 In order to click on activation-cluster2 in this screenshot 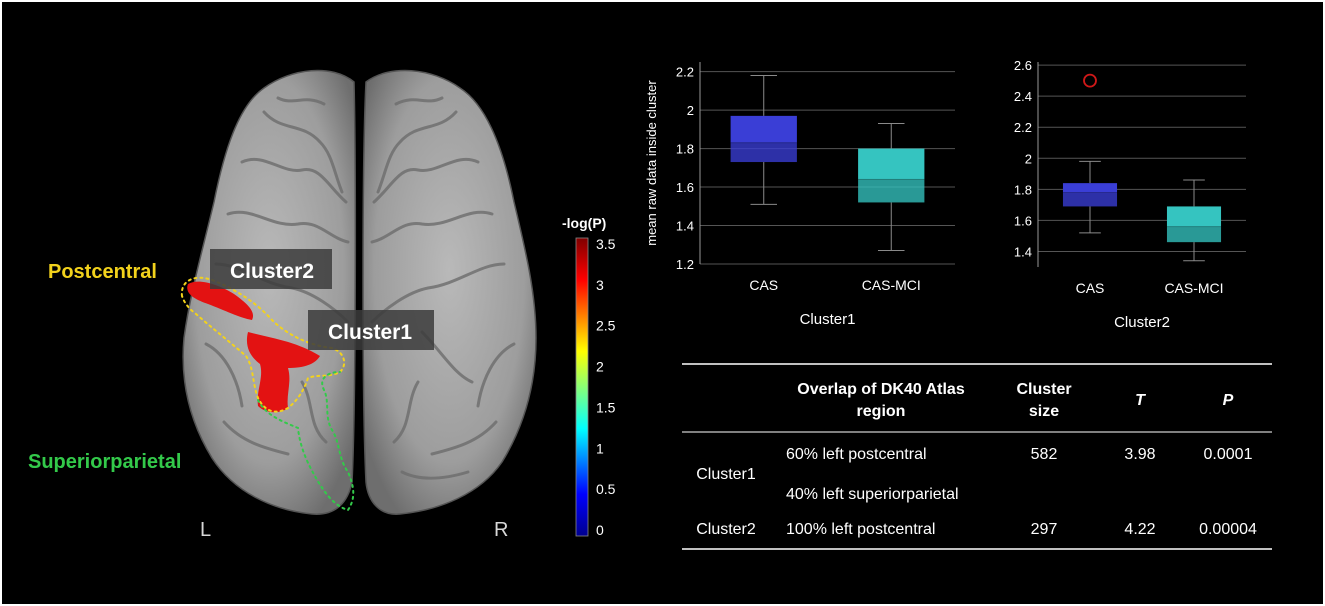, I will do `click(220, 300)`.